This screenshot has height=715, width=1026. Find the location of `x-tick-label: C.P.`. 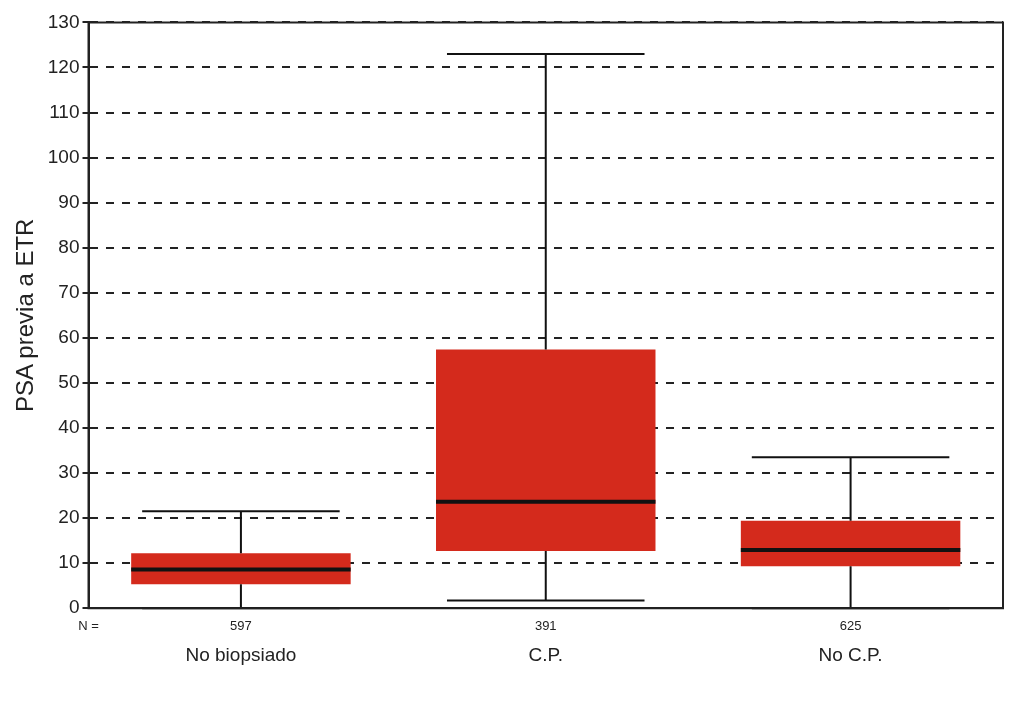

x-tick-label: C.P. is located at coordinates (546, 654).